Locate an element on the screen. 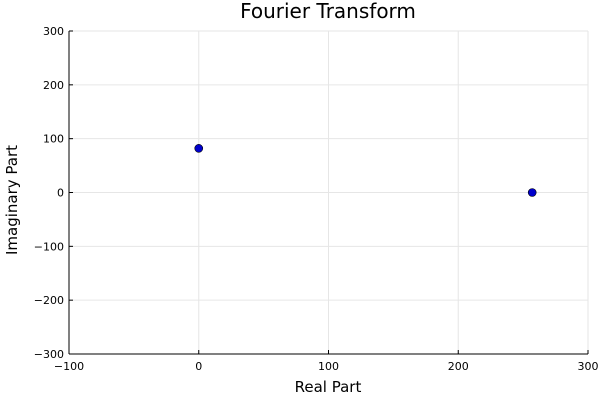 The height and width of the screenshot is (400, 600). points-layer is located at coordinates (365, 170).